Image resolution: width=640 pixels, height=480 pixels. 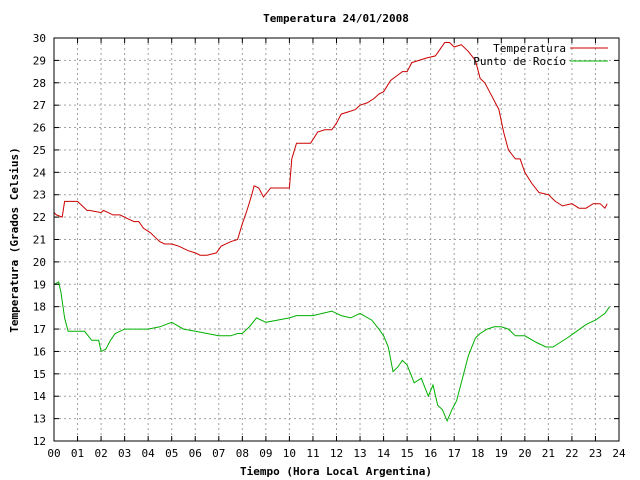 What do you see at coordinates (548, 453) in the screenshot?
I see `x-tick-label: 21` at bounding box center [548, 453].